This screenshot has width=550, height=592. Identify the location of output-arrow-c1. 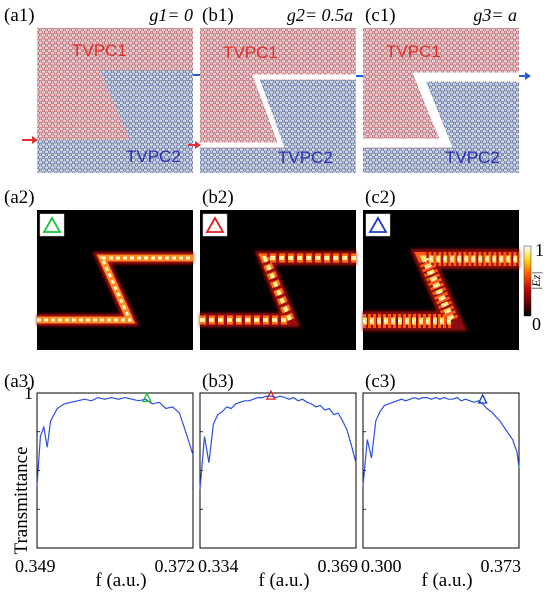
(525, 76).